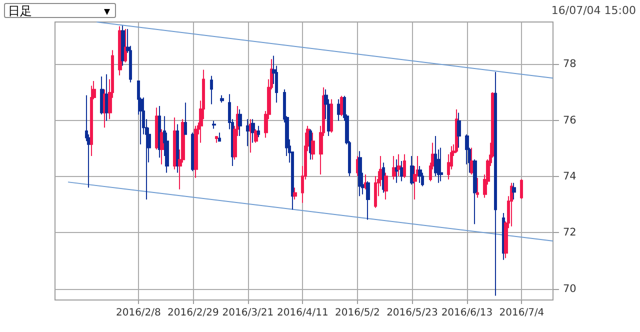 The image size is (640, 332). I want to click on text: 16/07/04 15:00, so click(593, 10).